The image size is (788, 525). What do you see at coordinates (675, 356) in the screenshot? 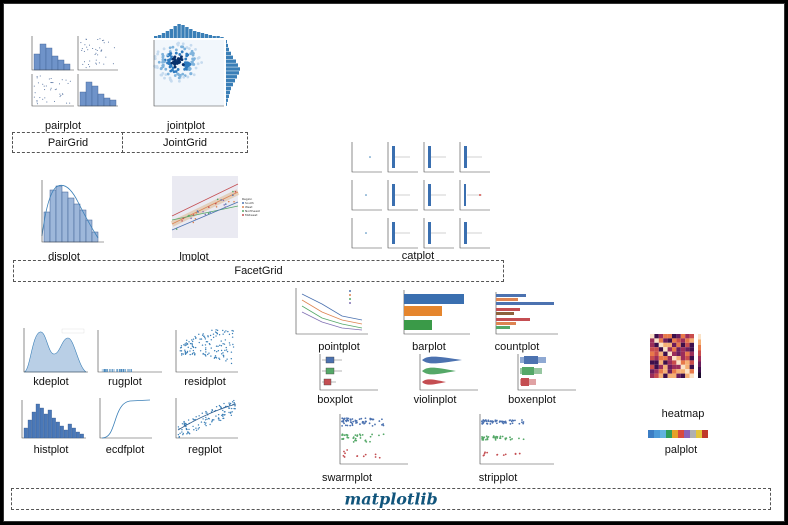
I see `heatmap-thumbnail` at bounding box center [675, 356].